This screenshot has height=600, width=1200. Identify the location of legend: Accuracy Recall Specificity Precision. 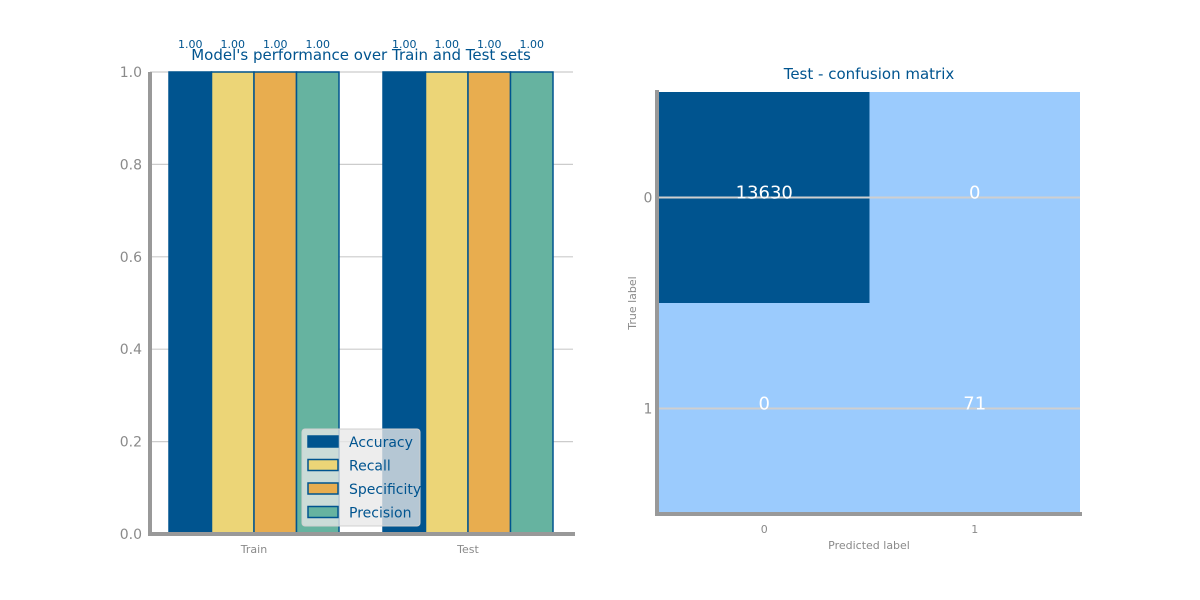
(361, 477).